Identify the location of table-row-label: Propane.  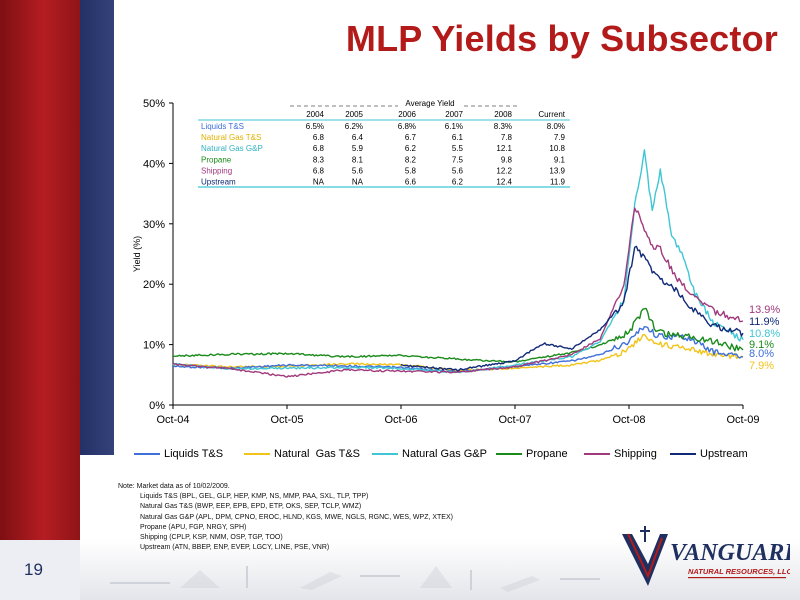
(216, 159).